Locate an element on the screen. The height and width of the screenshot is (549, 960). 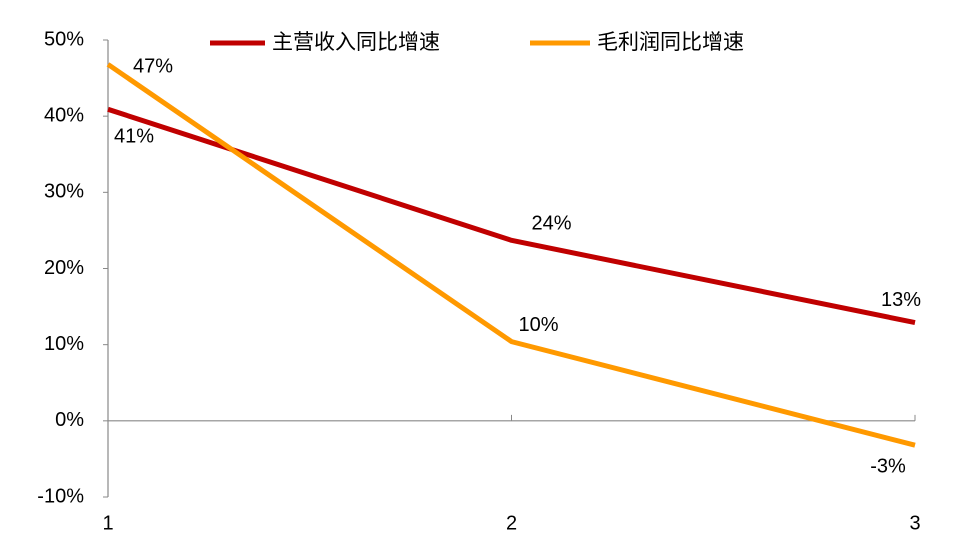
legend-label: 主营收入同比增速 is located at coordinates (356, 42).